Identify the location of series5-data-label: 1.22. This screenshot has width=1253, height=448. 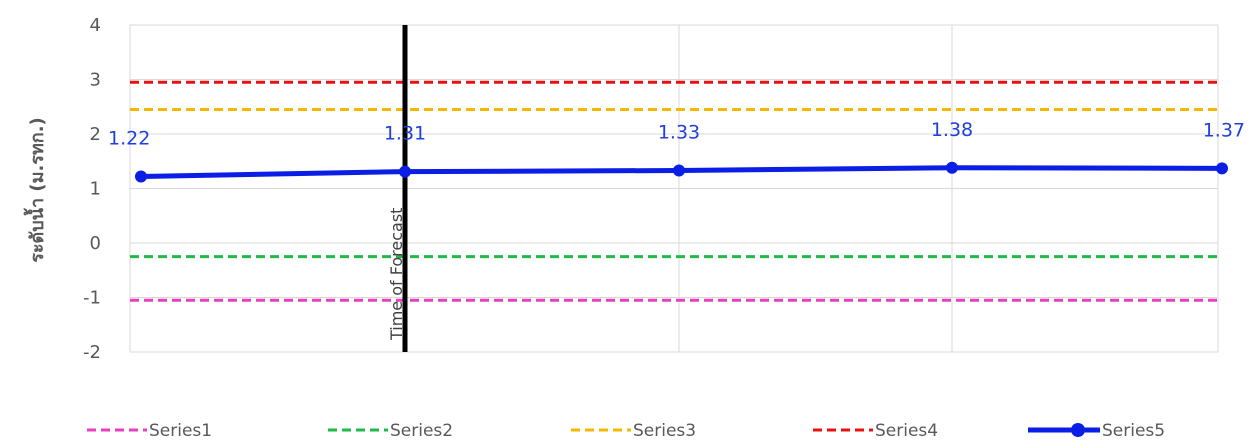
(129, 139).